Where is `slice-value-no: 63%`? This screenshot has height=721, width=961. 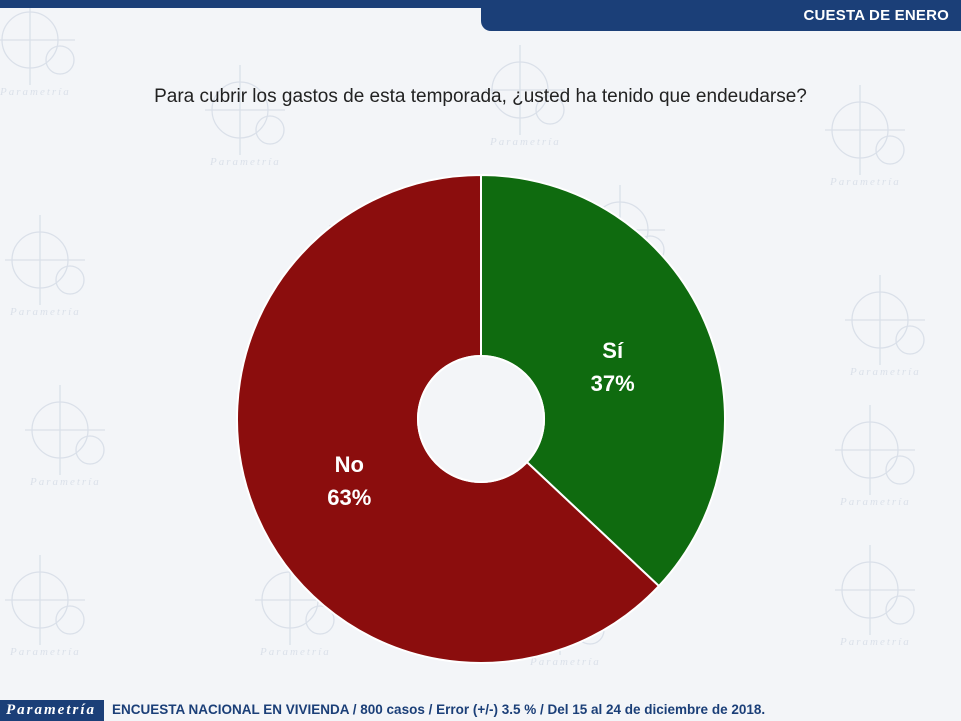 slice-value-no: 63% is located at coordinates (349, 497).